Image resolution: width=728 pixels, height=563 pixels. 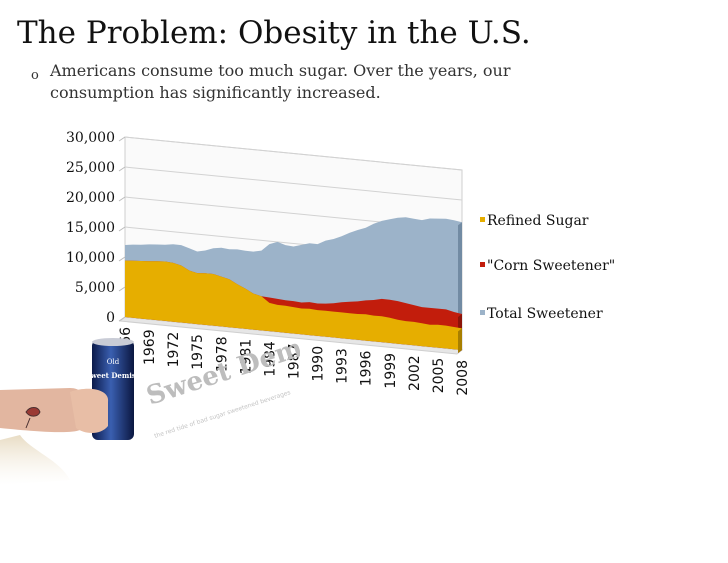 What do you see at coordinates (150, 347) in the screenshot?
I see `x-tick-label: 1969` at bounding box center [150, 347].